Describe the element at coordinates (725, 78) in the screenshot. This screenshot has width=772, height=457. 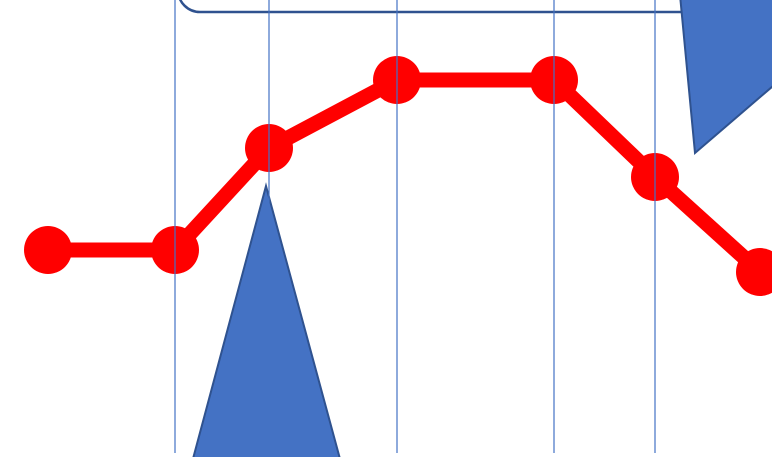
I see `corner-shape` at that location.